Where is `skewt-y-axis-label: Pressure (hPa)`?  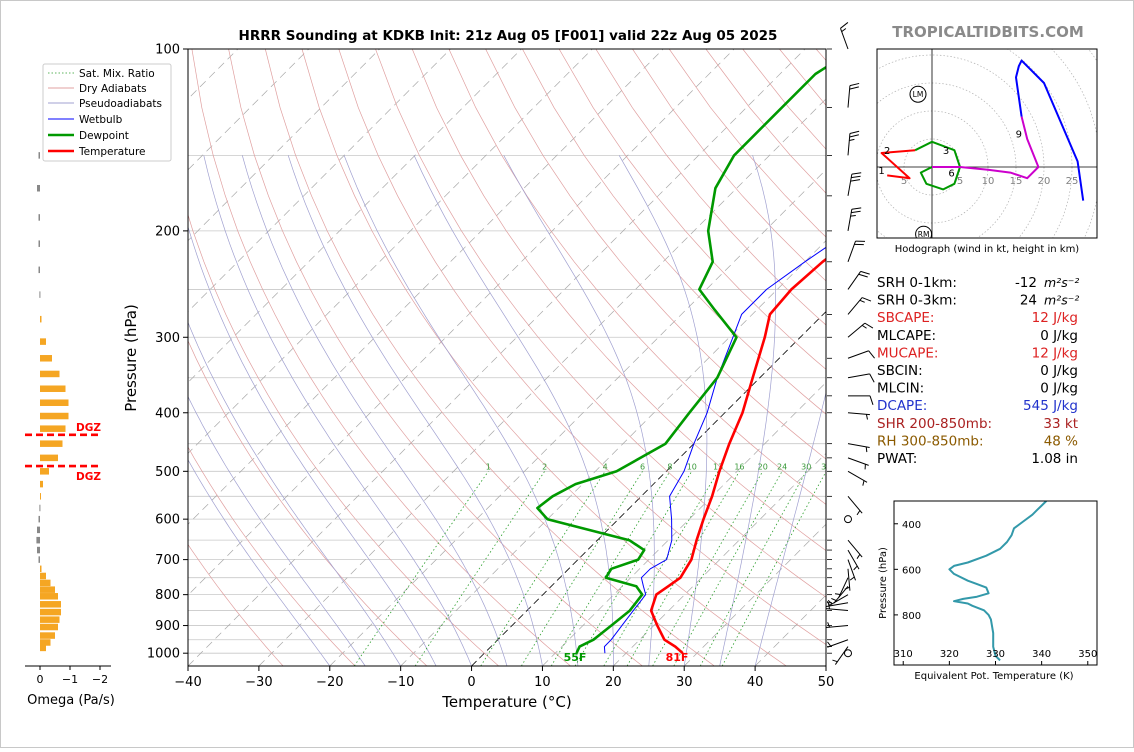 skewt-y-axis-label: Pressure (hPa) is located at coordinates (131, 358).